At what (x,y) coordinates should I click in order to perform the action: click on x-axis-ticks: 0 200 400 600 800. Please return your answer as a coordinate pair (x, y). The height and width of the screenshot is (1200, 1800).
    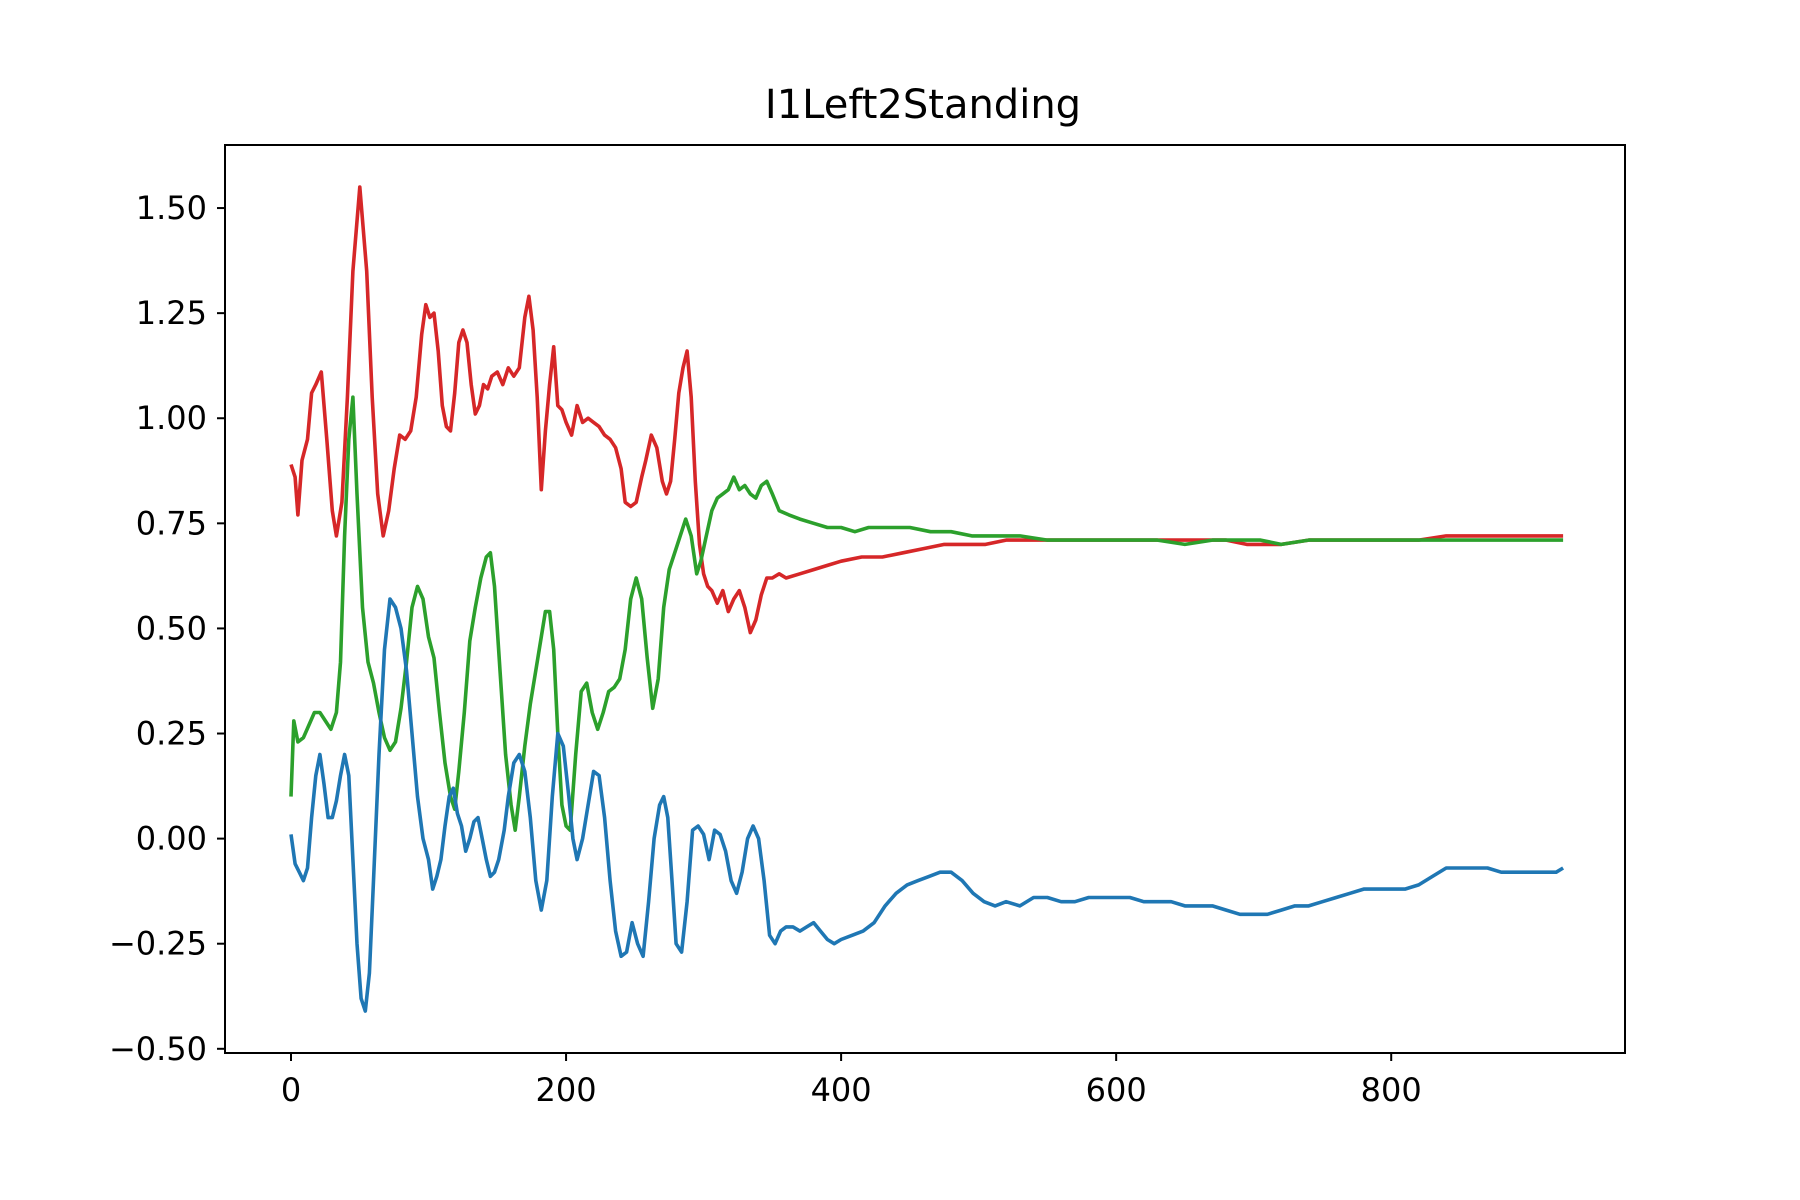
    Looking at the image, I should click on (851, 1081).